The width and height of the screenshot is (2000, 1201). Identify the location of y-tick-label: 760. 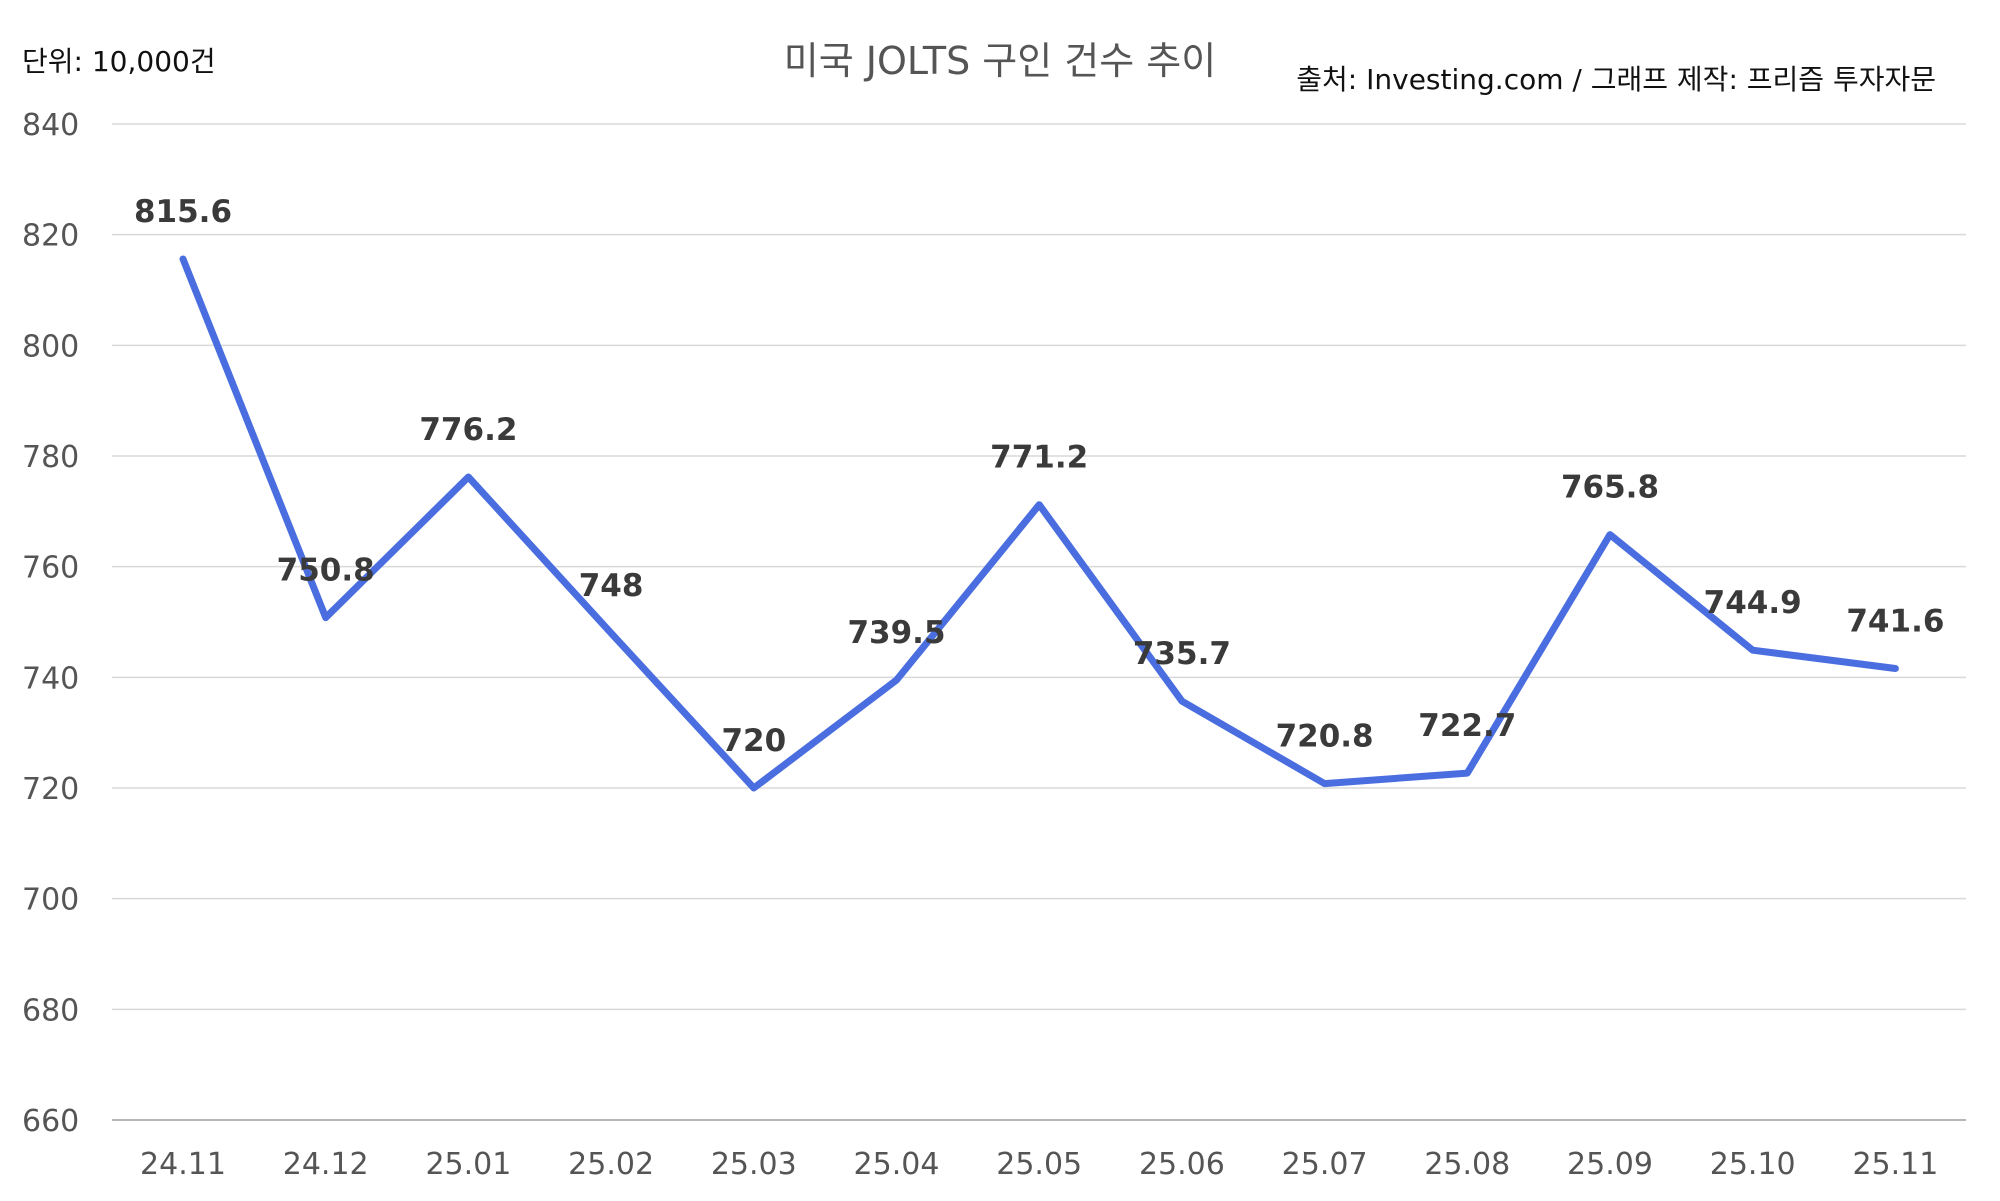
(50, 568).